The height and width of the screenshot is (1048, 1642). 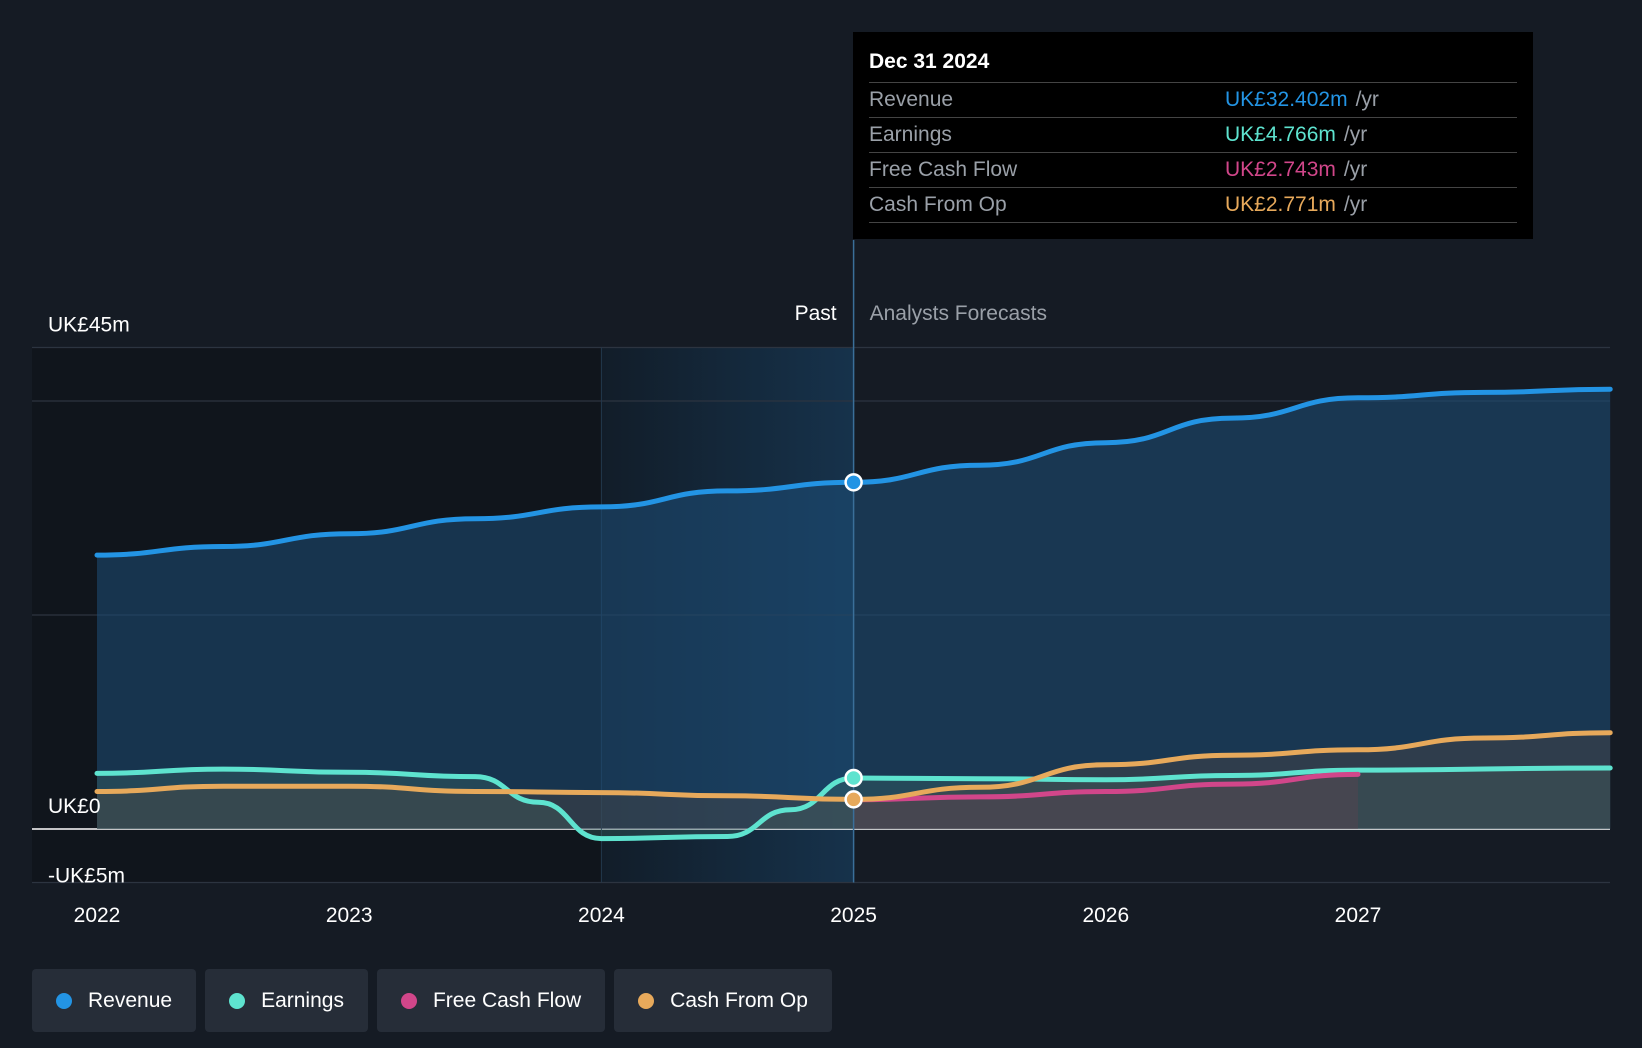 I want to click on tooltip-label: Cash From Op, so click(x=938, y=204).